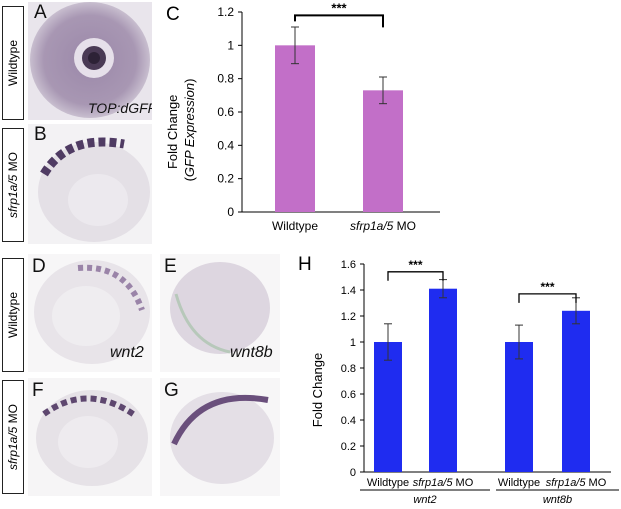 The width and height of the screenshot is (621, 509). What do you see at coordinates (220, 308) in the screenshot?
I see `panel-e-eye-illustration` at bounding box center [220, 308].